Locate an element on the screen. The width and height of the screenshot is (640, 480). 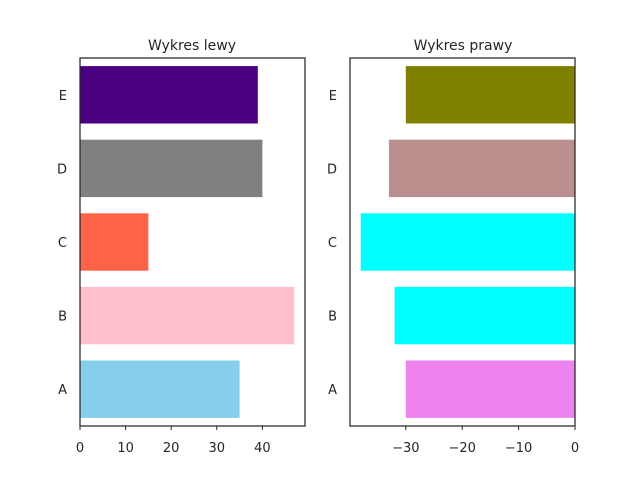
left-chart-y-tick-label-e: E is located at coordinates (63, 96).